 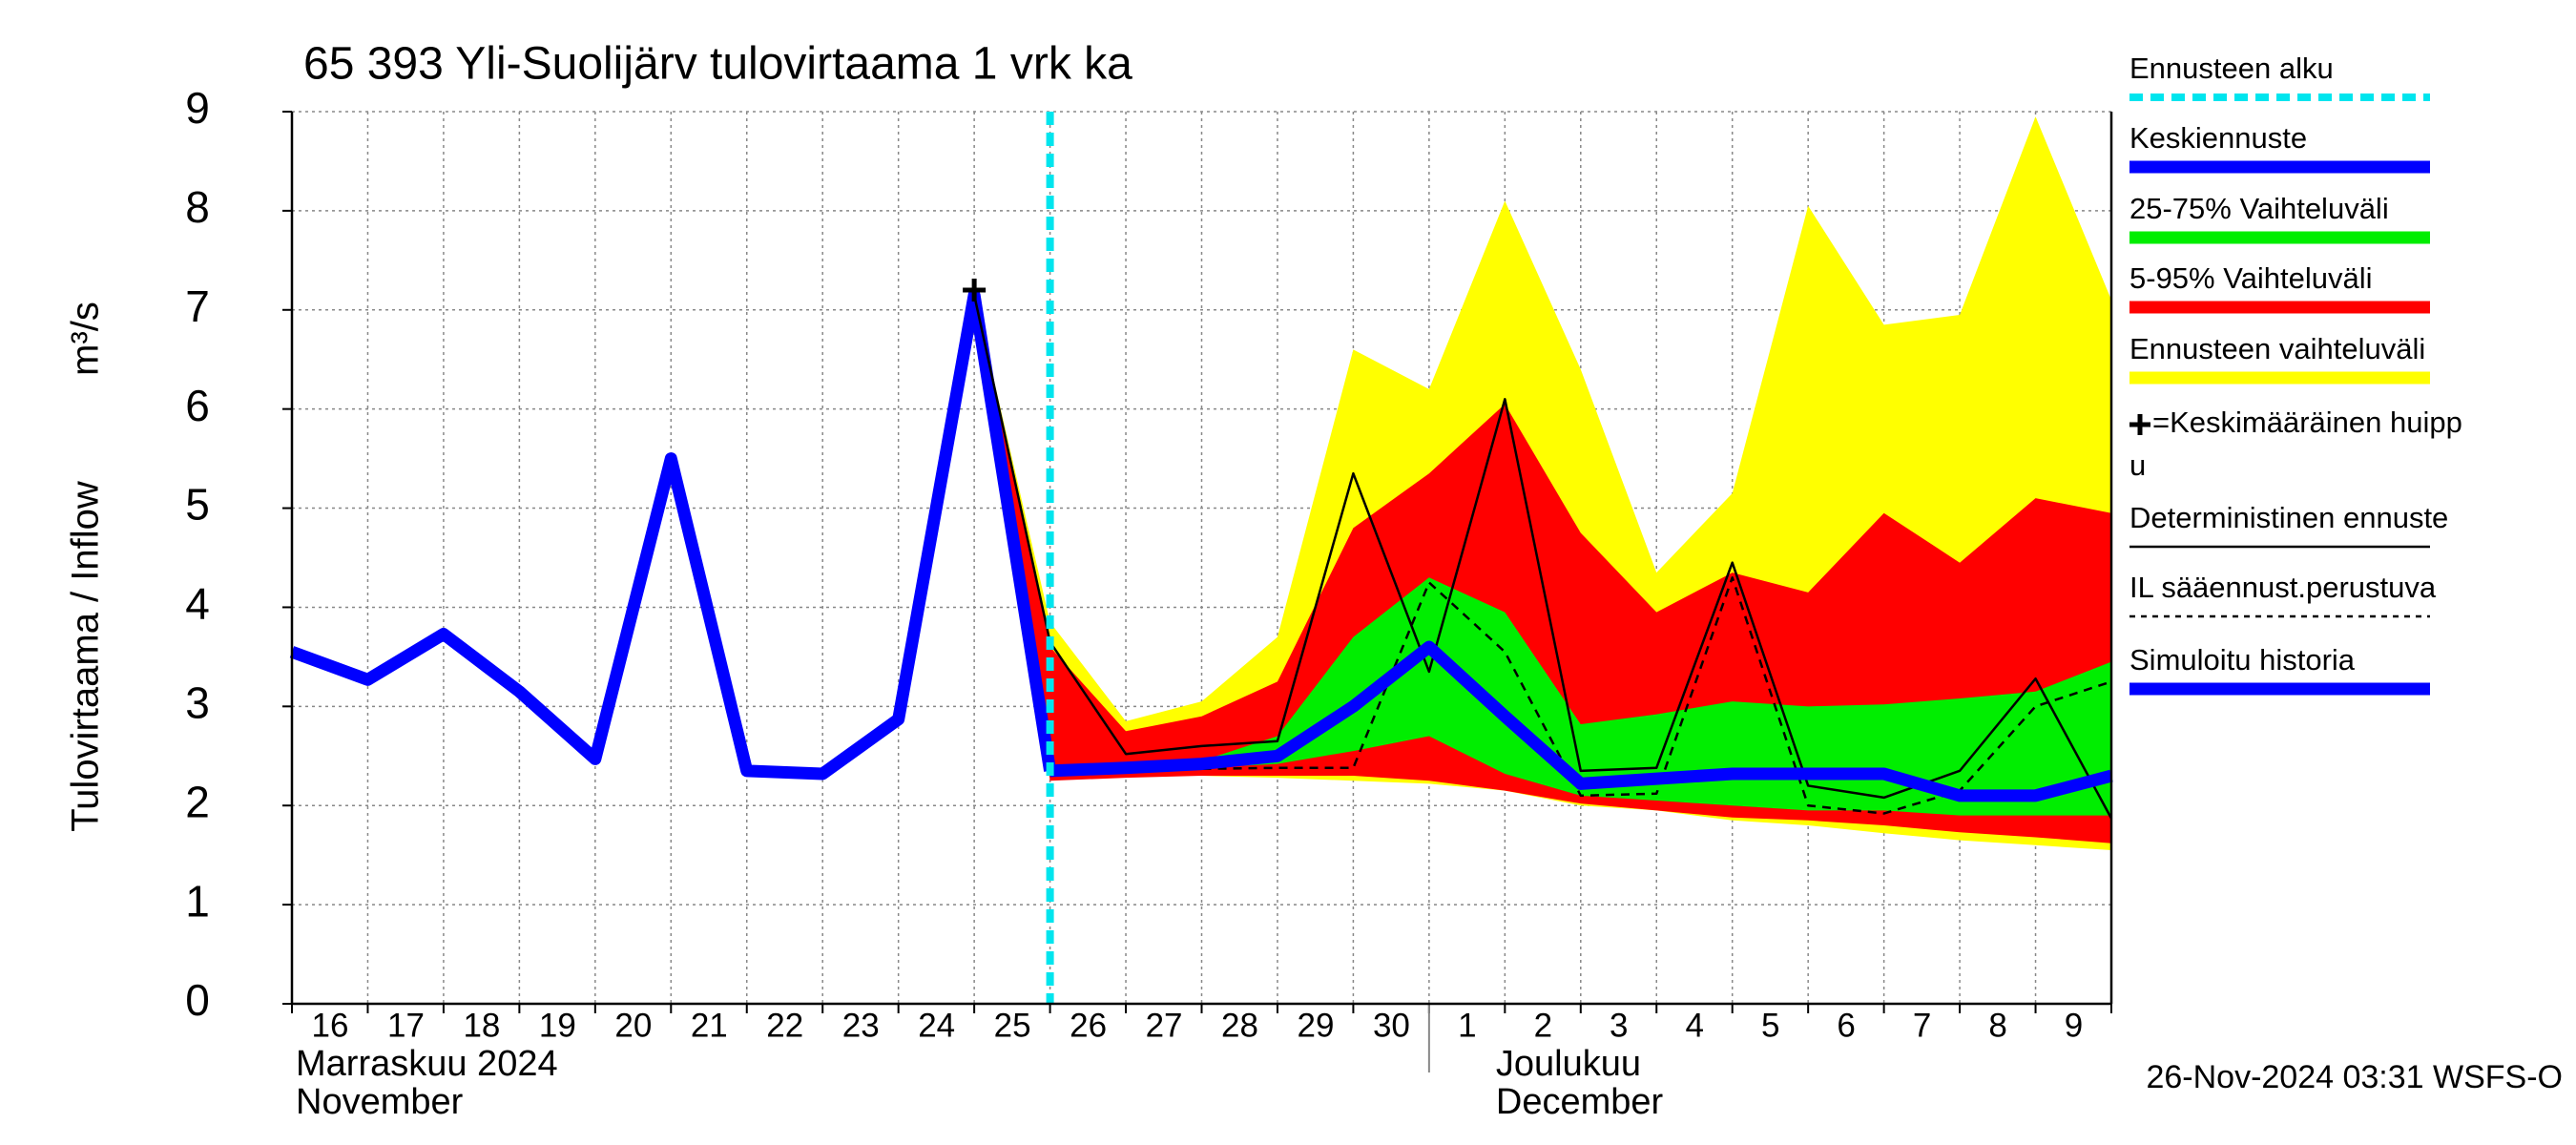 I want to click on timestamp: 26-Nov-2024 03:31 WSFS-O, so click(x=2354, y=1077).